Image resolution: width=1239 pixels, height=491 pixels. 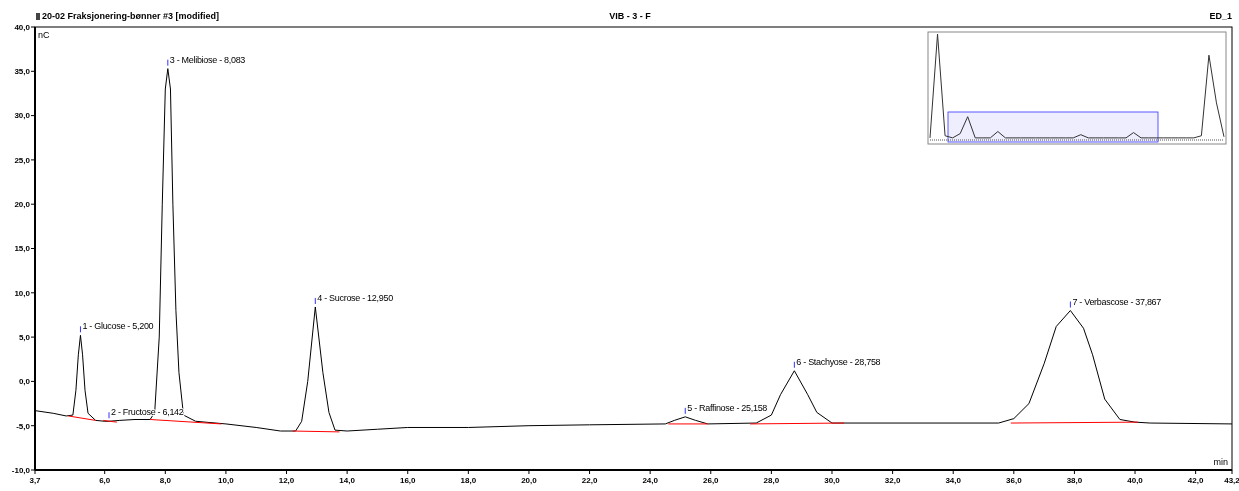 I want to click on y-tick-label: 15,0, so click(x=22, y=249).